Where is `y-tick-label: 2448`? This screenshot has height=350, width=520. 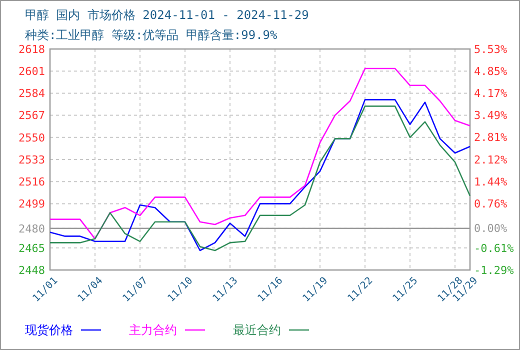
y-tick-label: 2448 is located at coordinates (31, 270).